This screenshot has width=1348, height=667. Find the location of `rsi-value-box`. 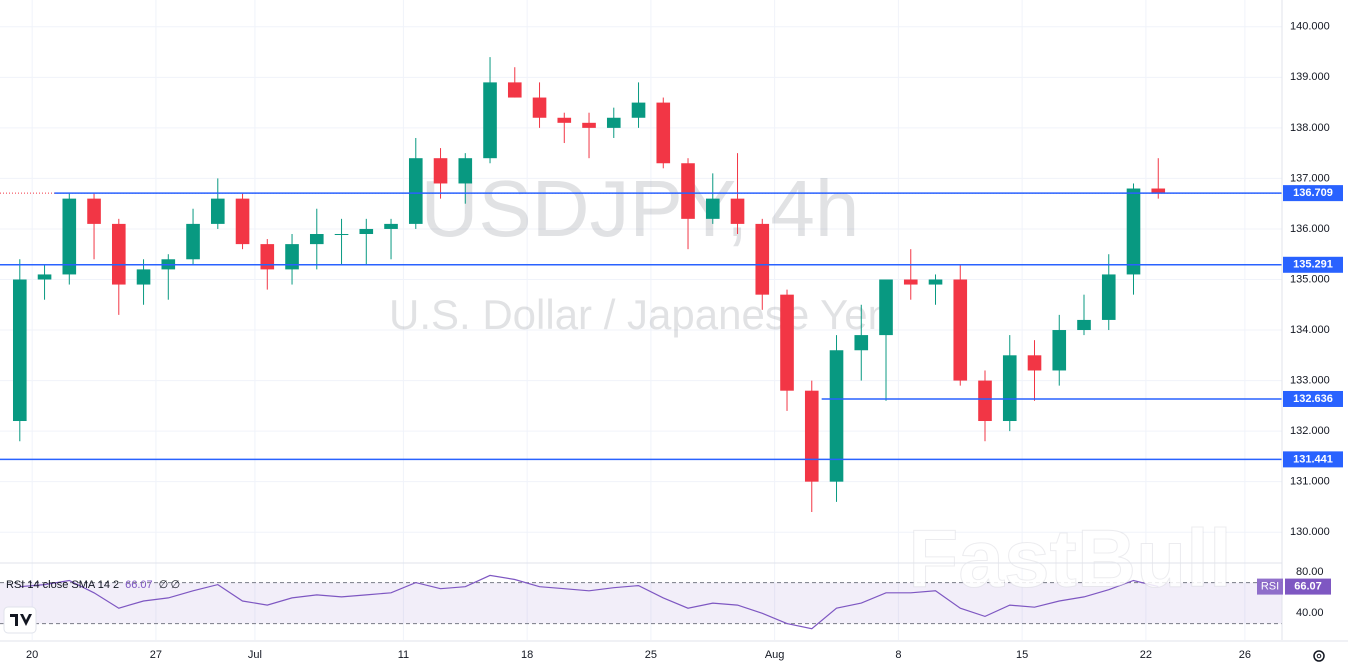

rsi-value-box is located at coordinates (1308, 586).